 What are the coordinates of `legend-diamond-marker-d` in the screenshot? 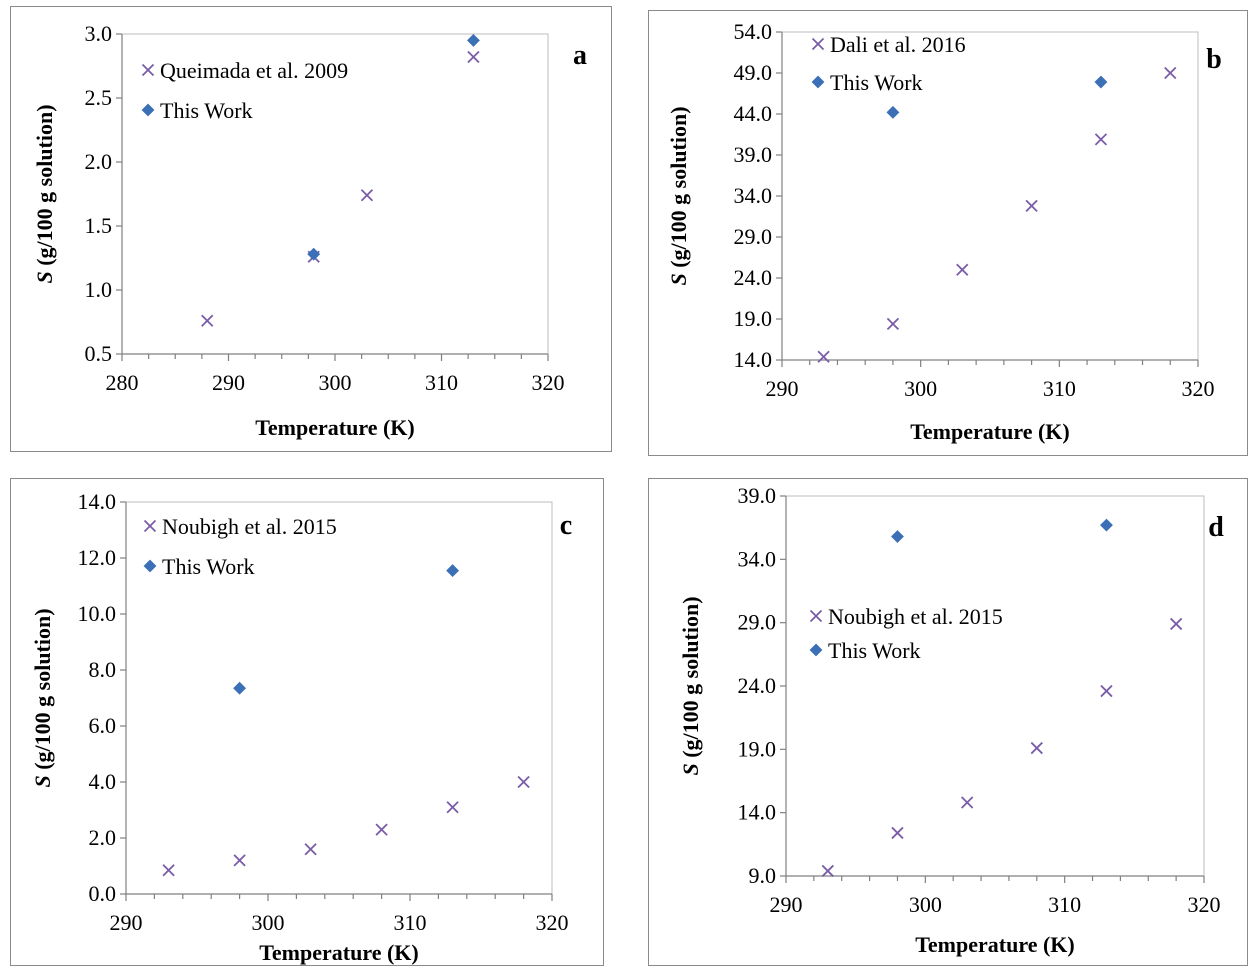 It's located at (816, 650).